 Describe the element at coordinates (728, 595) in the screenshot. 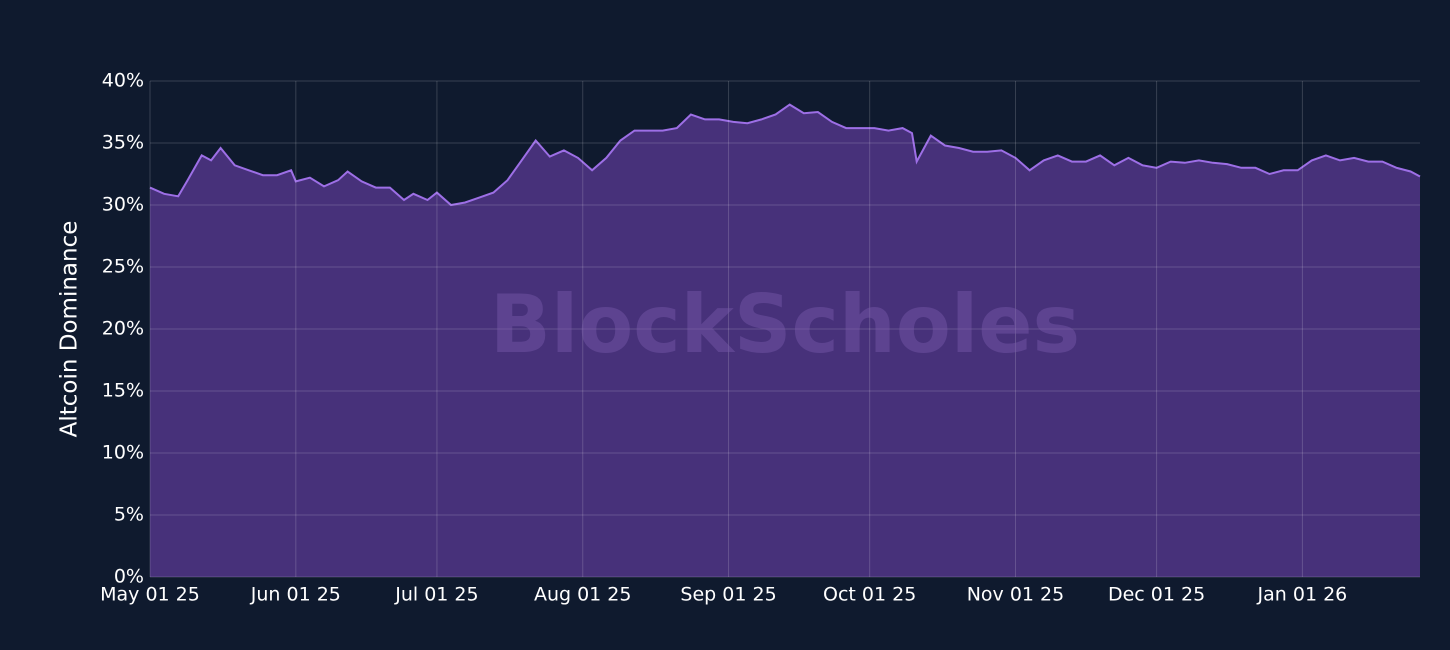

I see `x-tick-label: Sep 01 25` at that location.